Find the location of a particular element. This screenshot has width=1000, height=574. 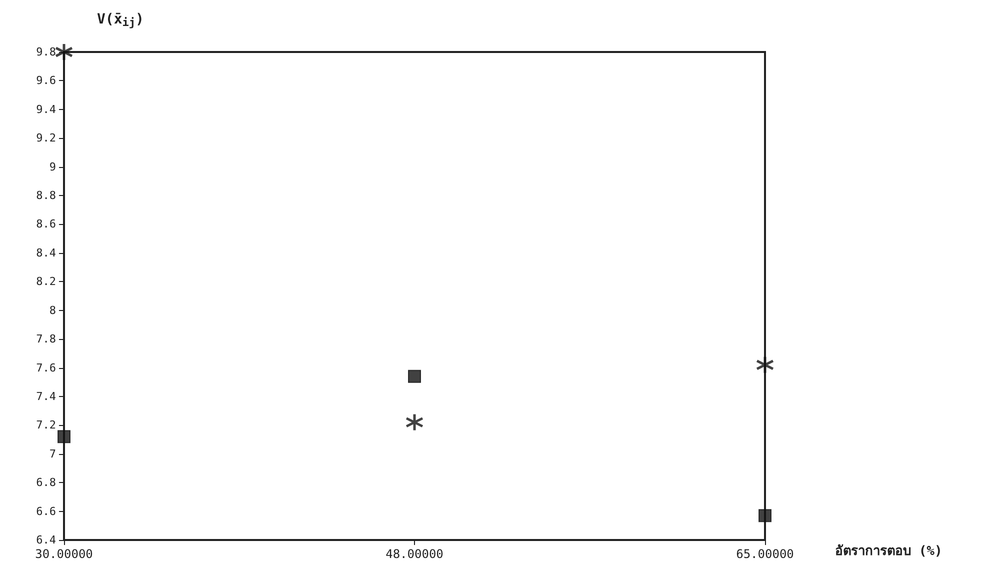

y-tick-label: 9 is located at coordinates (52, 167).